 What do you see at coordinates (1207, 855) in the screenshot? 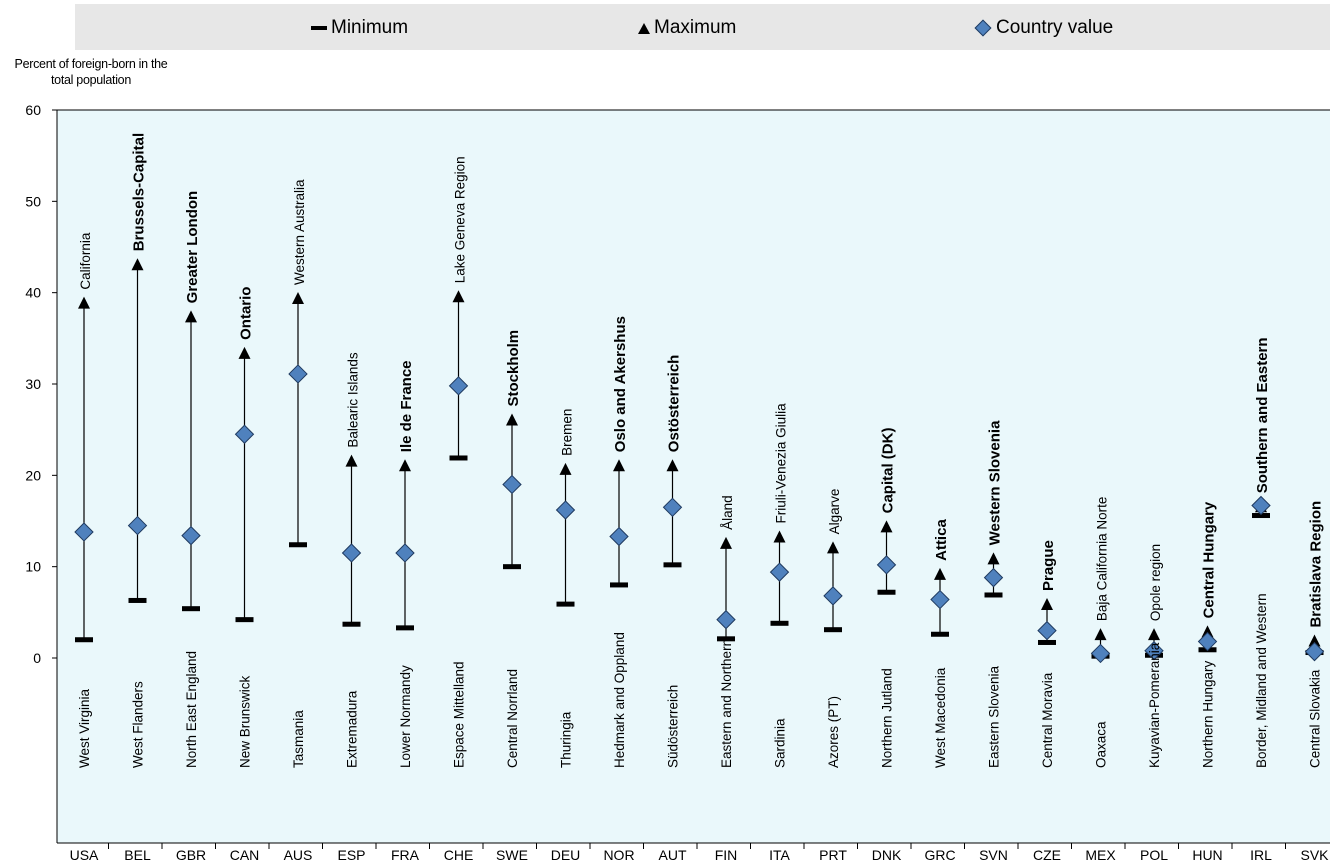
I see `x-tick-label: HUN` at bounding box center [1207, 855].